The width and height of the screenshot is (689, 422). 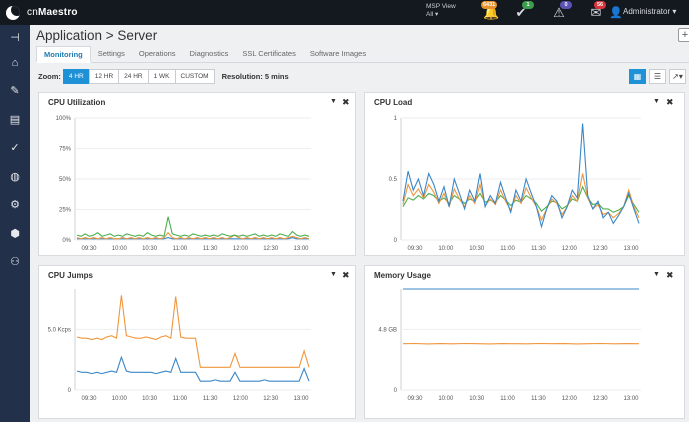 I want to click on zoom-1wk-button: 1 WK, so click(x=161, y=76).